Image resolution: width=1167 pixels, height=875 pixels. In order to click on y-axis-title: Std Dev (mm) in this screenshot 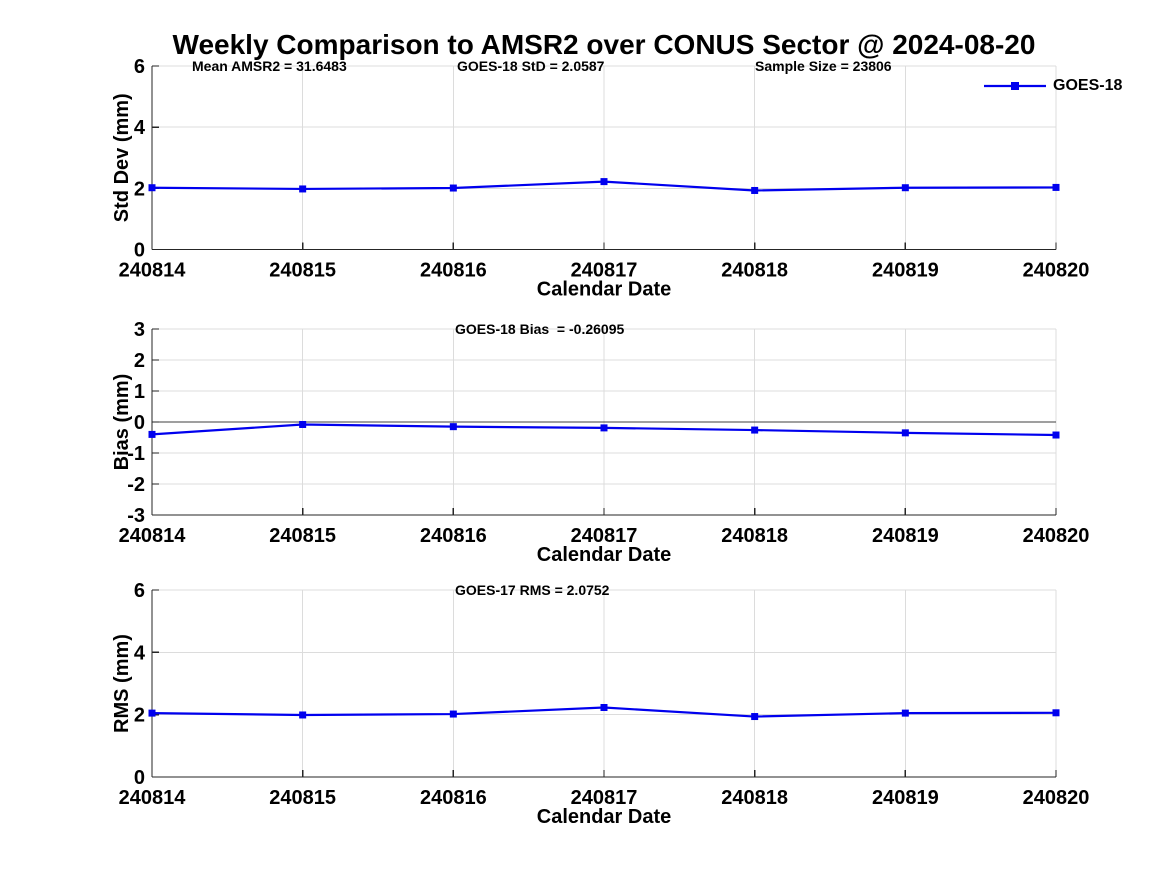, I will do `click(122, 157)`.